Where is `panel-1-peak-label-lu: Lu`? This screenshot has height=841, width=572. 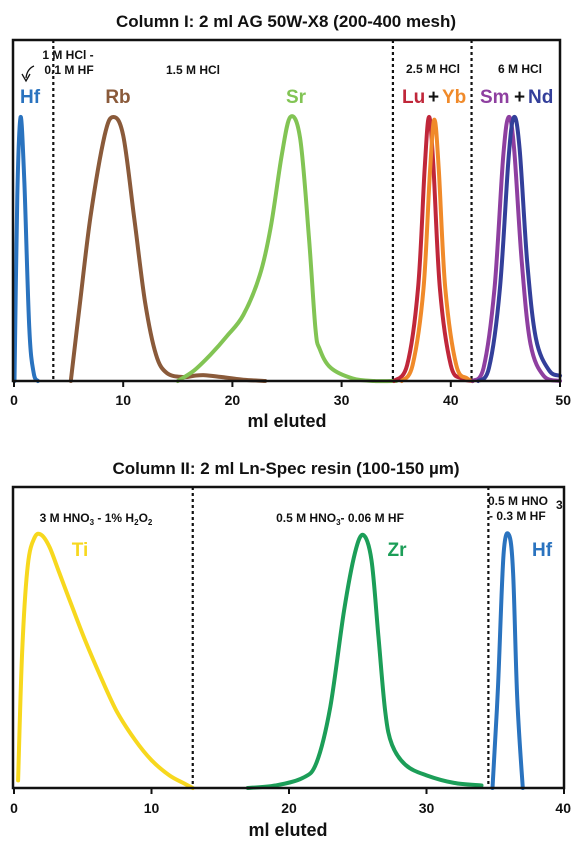
panel-1-peak-label-lu: Lu is located at coordinates (413, 97).